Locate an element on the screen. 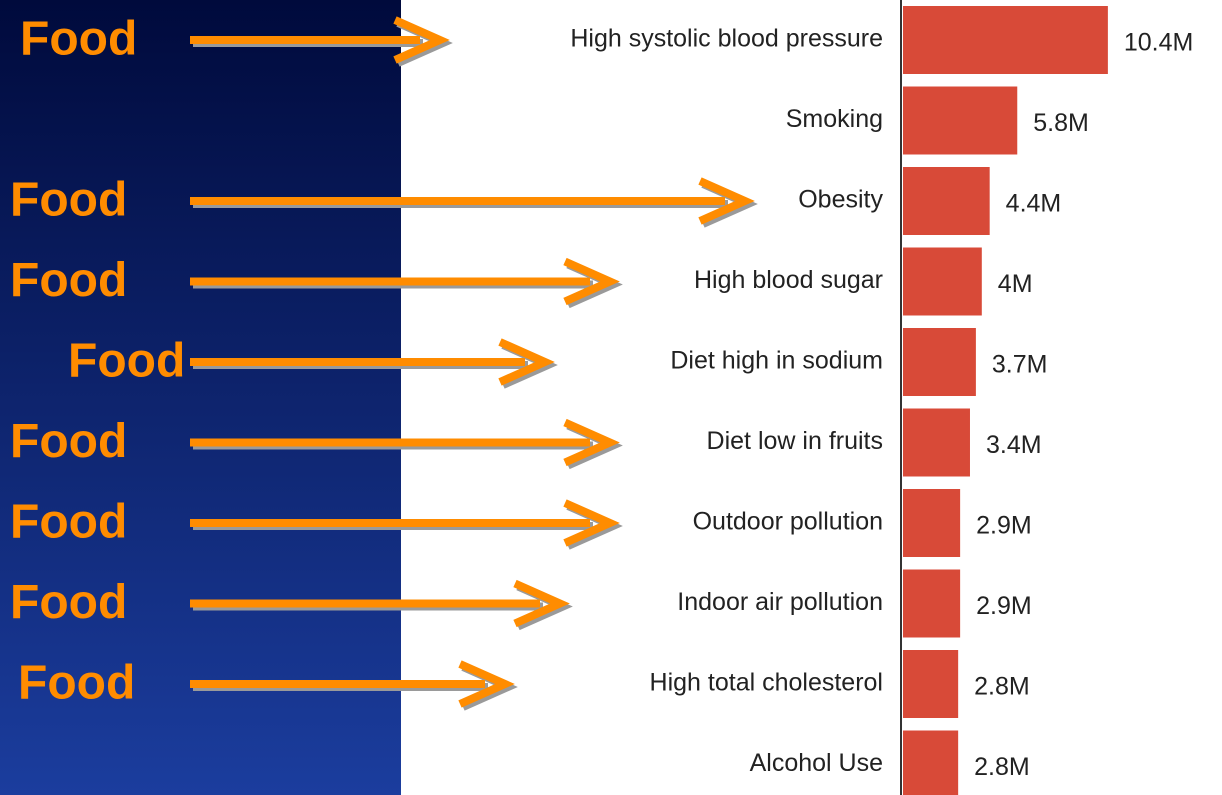 The image size is (1222, 795). category-label: Alcohol Use is located at coordinates (816, 763).